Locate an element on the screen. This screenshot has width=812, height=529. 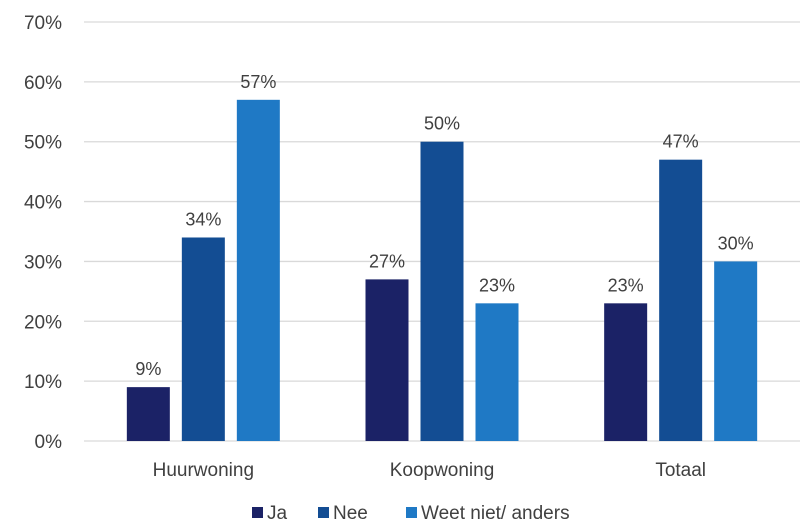
bar-weet-niet-anders-huurwoning is located at coordinates (258, 270).